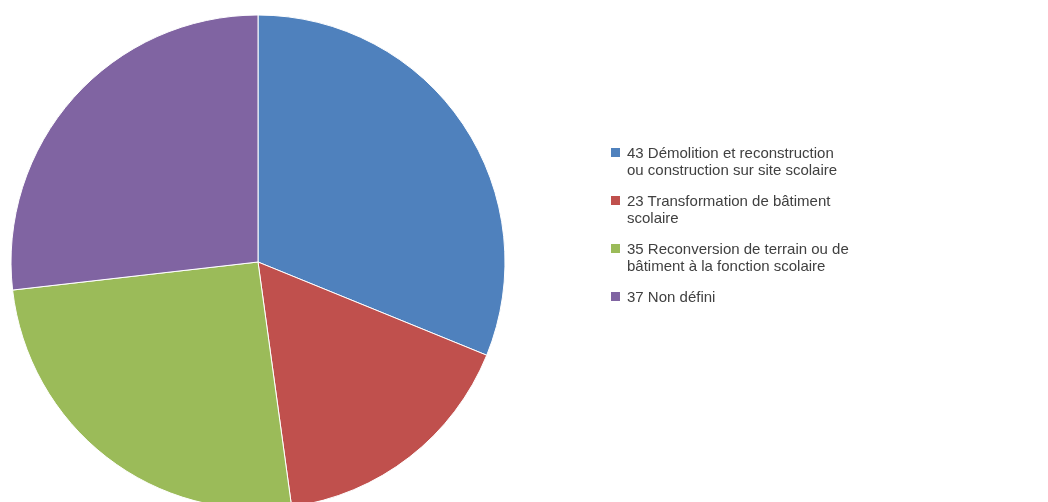 Image resolution: width=1048 pixels, height=502 pixels. Describe the element at coordinates (671, 296) in the screenshot. I see `legend-label: 37 Non défini` at that location.